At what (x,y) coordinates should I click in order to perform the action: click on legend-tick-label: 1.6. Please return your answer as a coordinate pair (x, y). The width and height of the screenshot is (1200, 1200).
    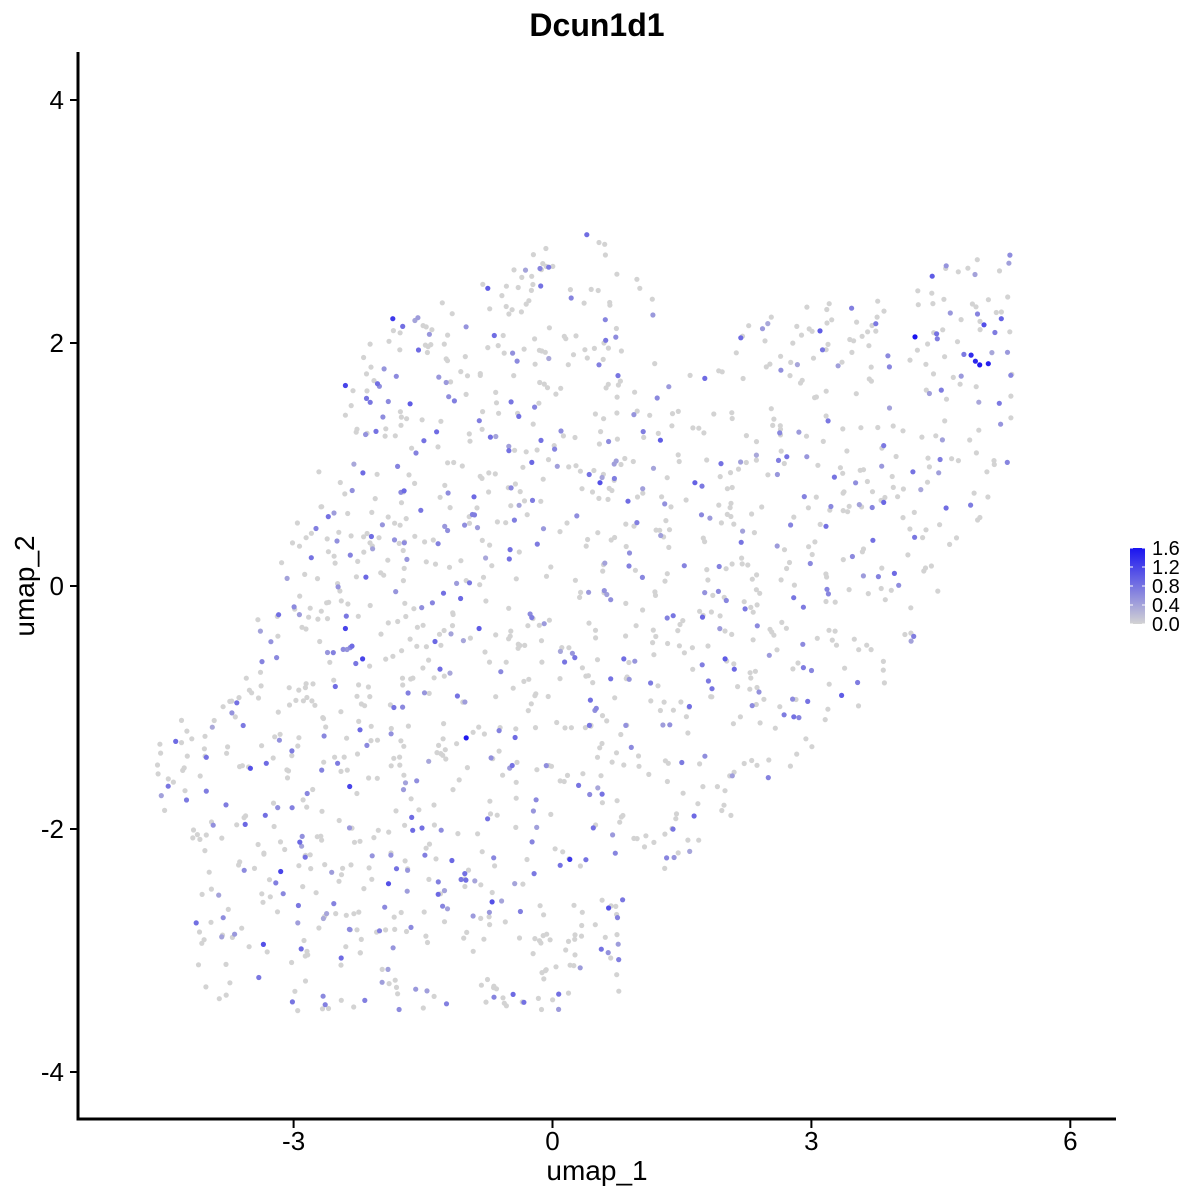
    Looking at the image, I should click on (1166, 549).